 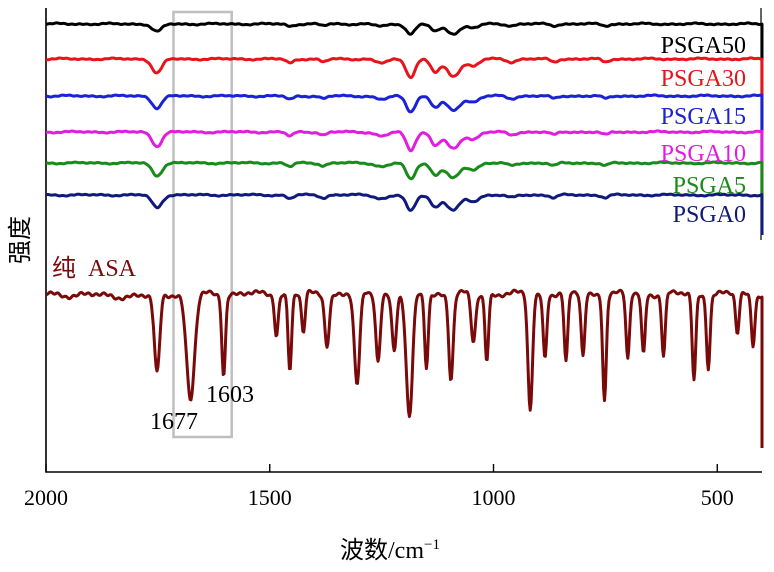 I want to click on series-line-psga30, so click(x=404, y=77).